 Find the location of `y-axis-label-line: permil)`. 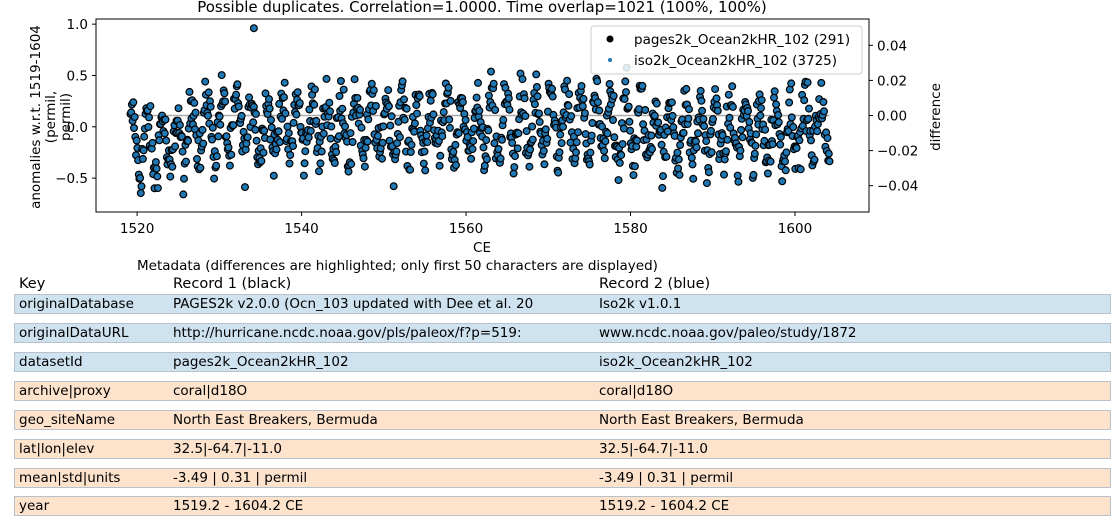

y-axis-label-line: permil) is located at coordinates (66, 117).